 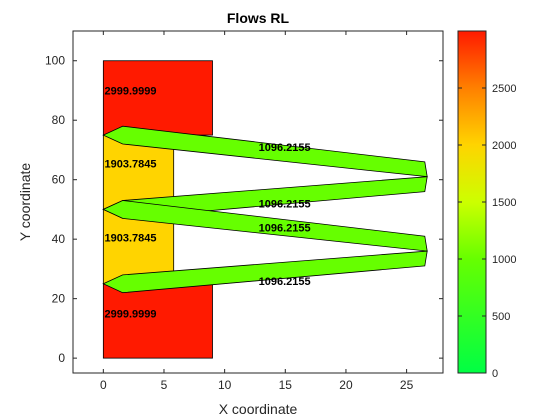 What do you see at coordinates (495, 374) in the screenshot?
I see `colorbar-tick-label: 0` at bounding box center [495, 374].